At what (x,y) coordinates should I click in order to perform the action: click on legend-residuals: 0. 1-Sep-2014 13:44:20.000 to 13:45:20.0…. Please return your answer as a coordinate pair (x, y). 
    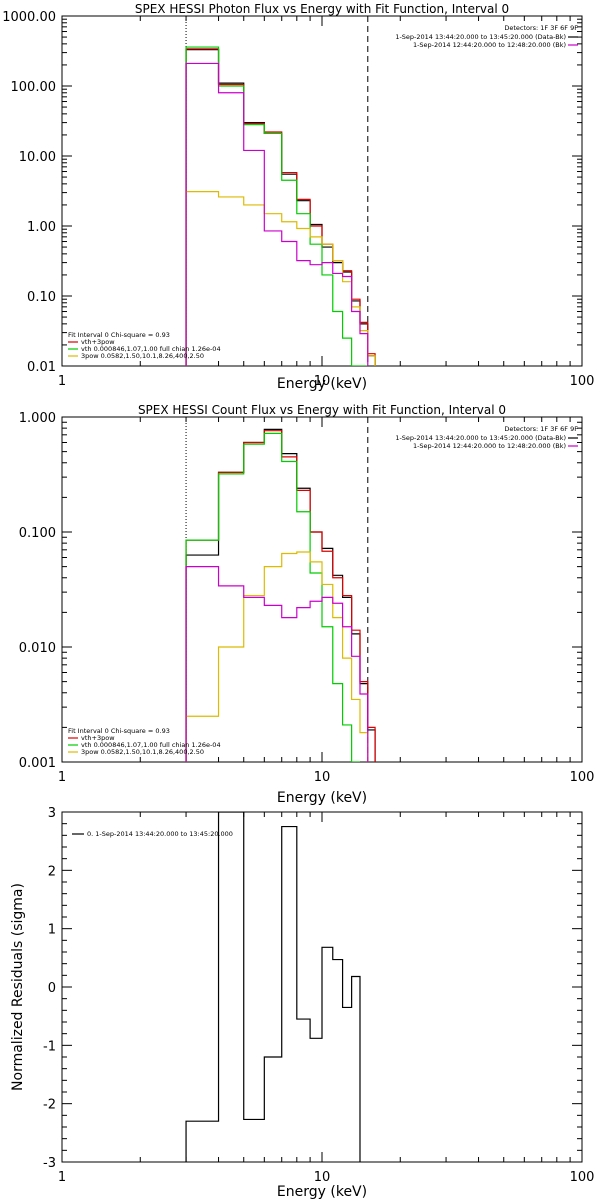
    Looking at the image, I should click on (152, 834).